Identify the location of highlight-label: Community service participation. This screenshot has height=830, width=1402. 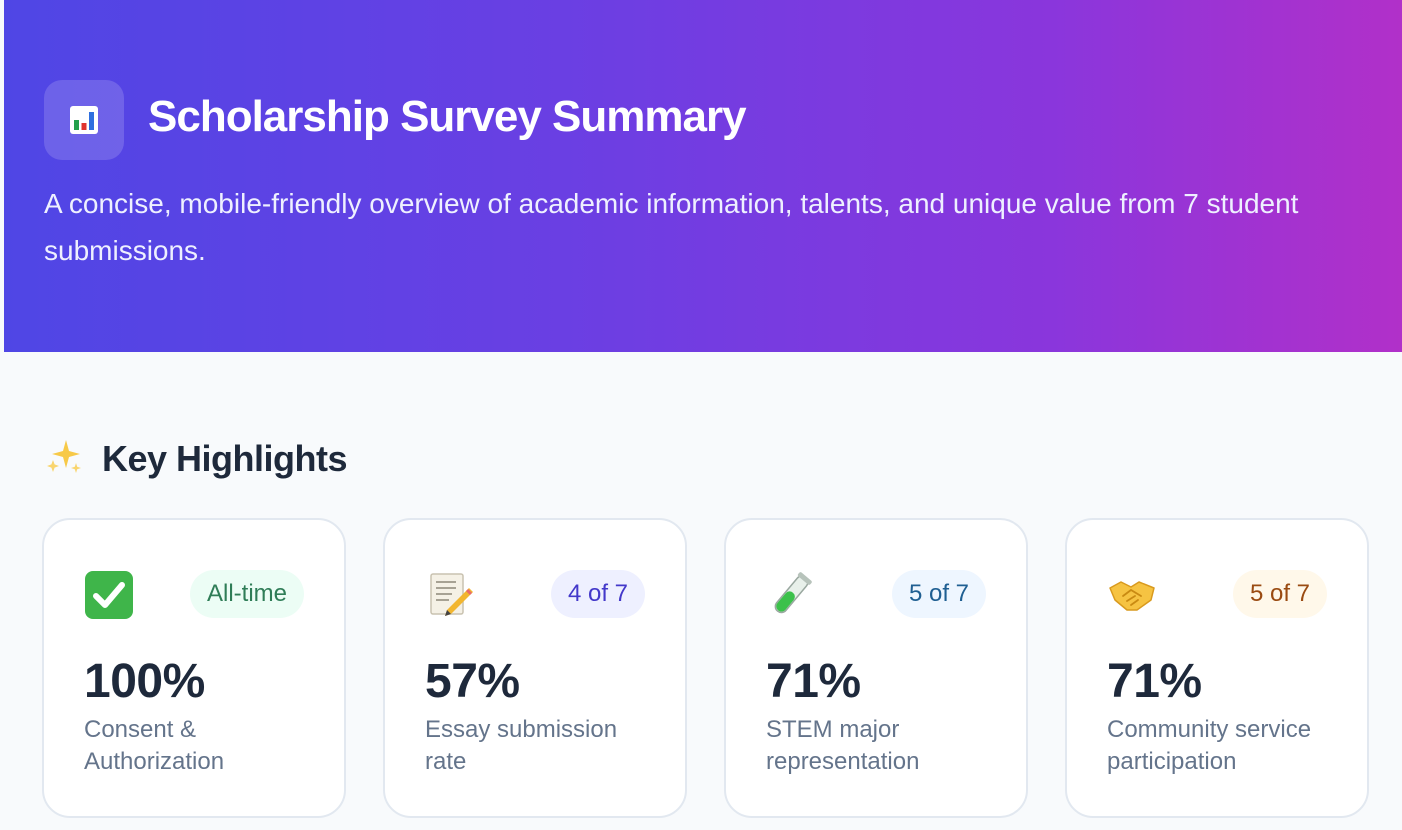
(1209, 745).